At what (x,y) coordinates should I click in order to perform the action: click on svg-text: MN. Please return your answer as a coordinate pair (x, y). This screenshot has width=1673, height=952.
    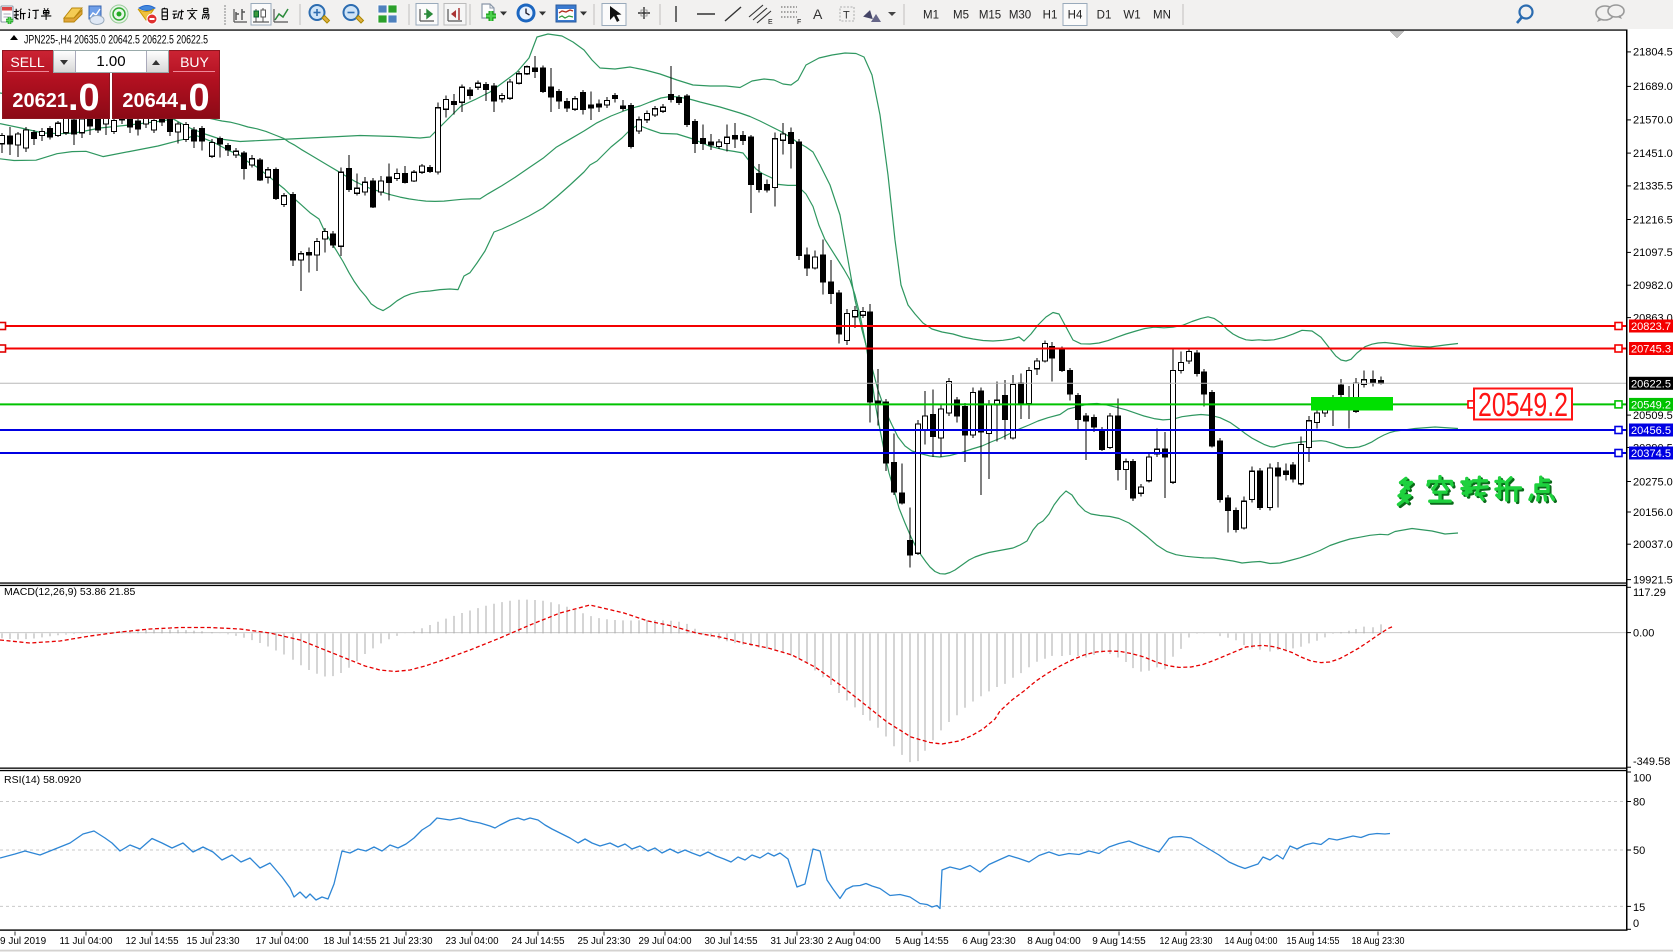
    Looking at the image, I should click on (1162, 16).